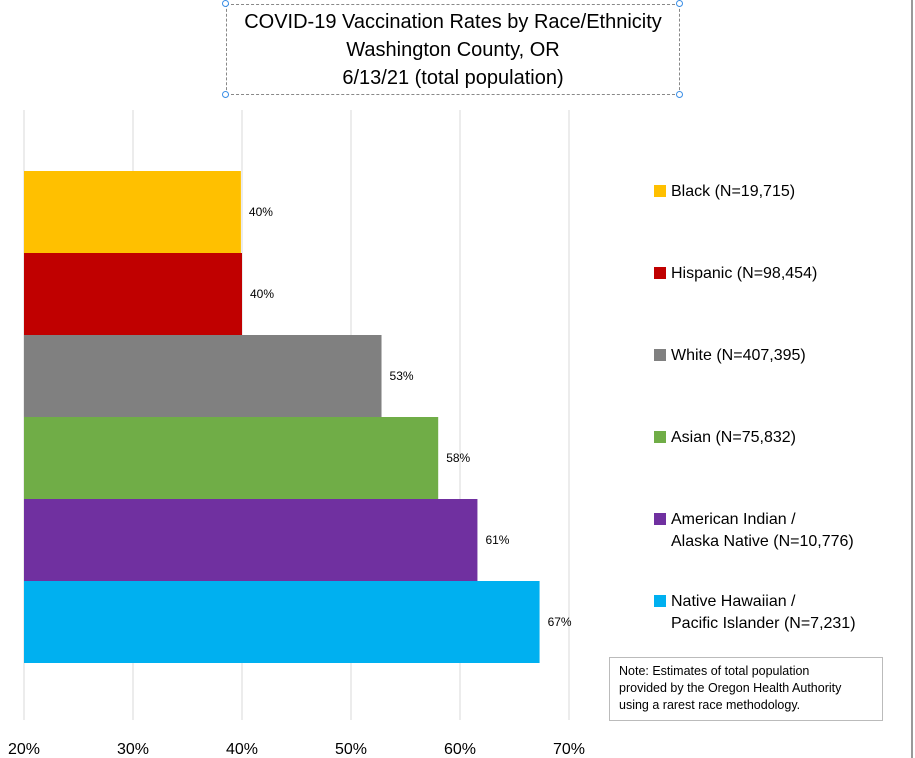 The height and width of the screenshot is (758, 915). I want to click on legend-label: Native Hawaiian /, so click(755, 602).